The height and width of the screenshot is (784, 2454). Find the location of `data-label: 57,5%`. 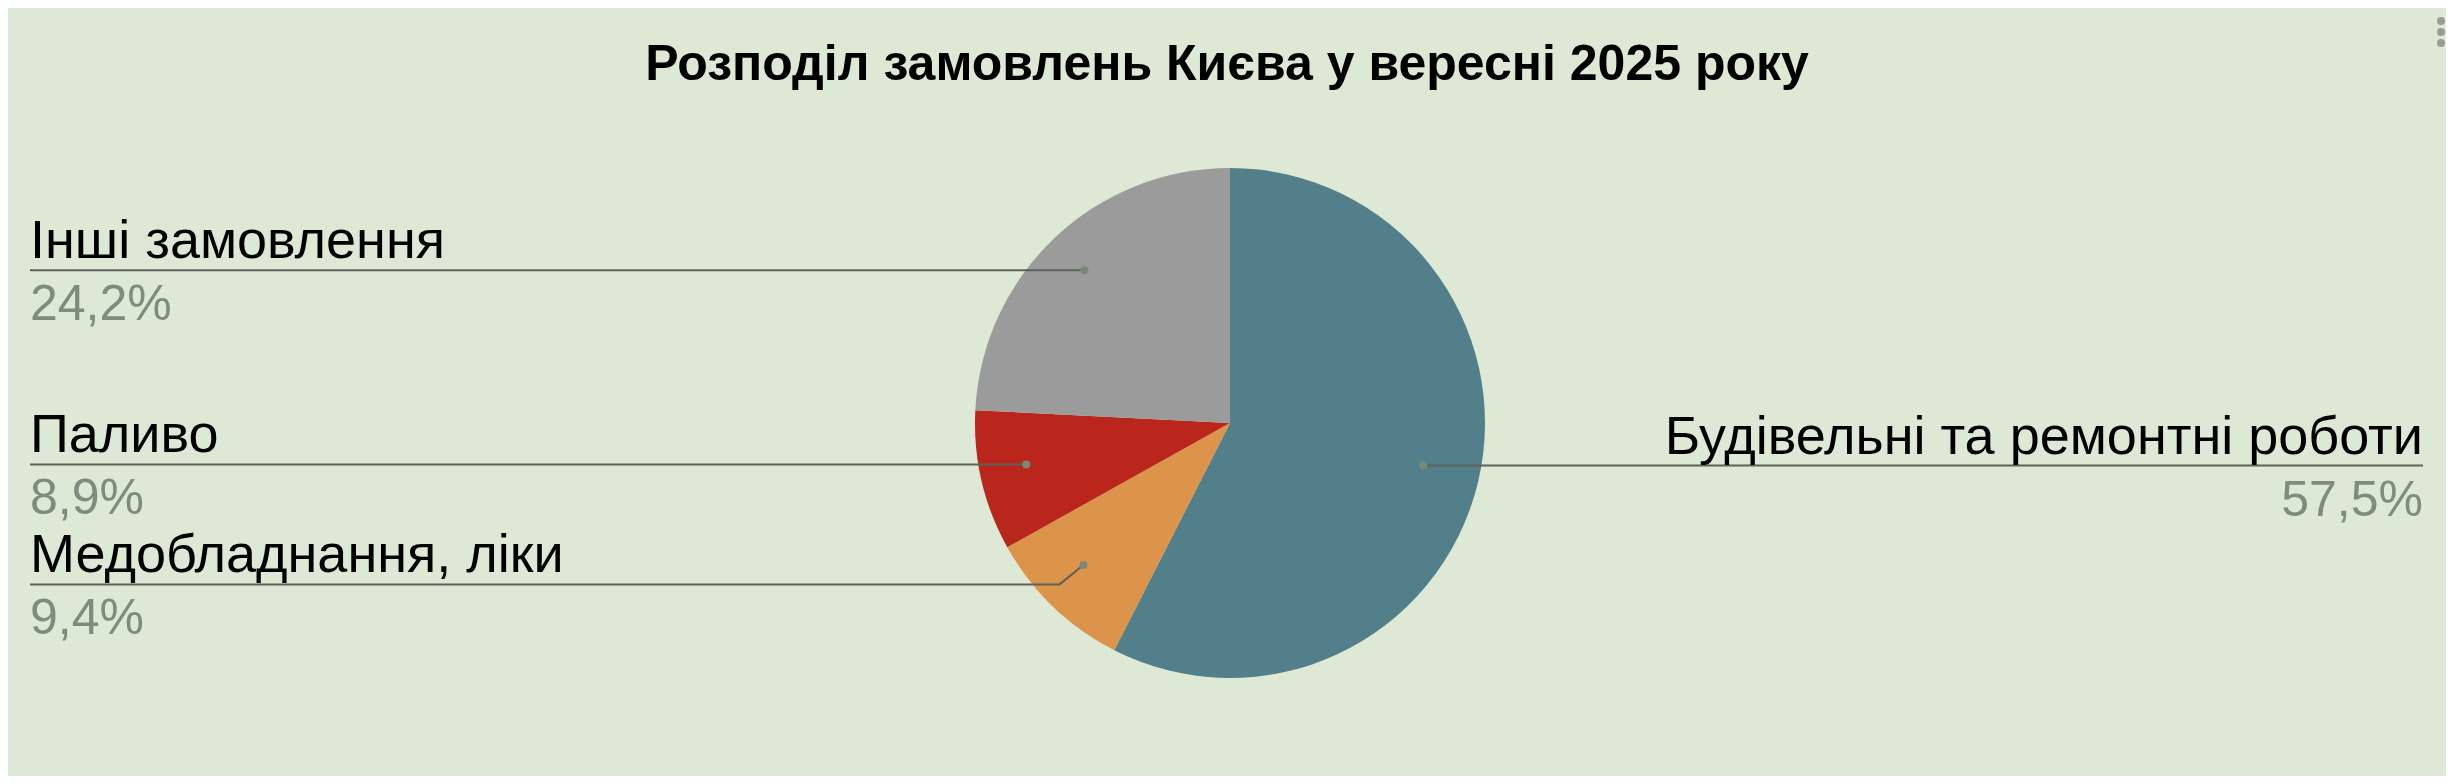

data-label: 57,5% is located at coordinates (2352, 498).